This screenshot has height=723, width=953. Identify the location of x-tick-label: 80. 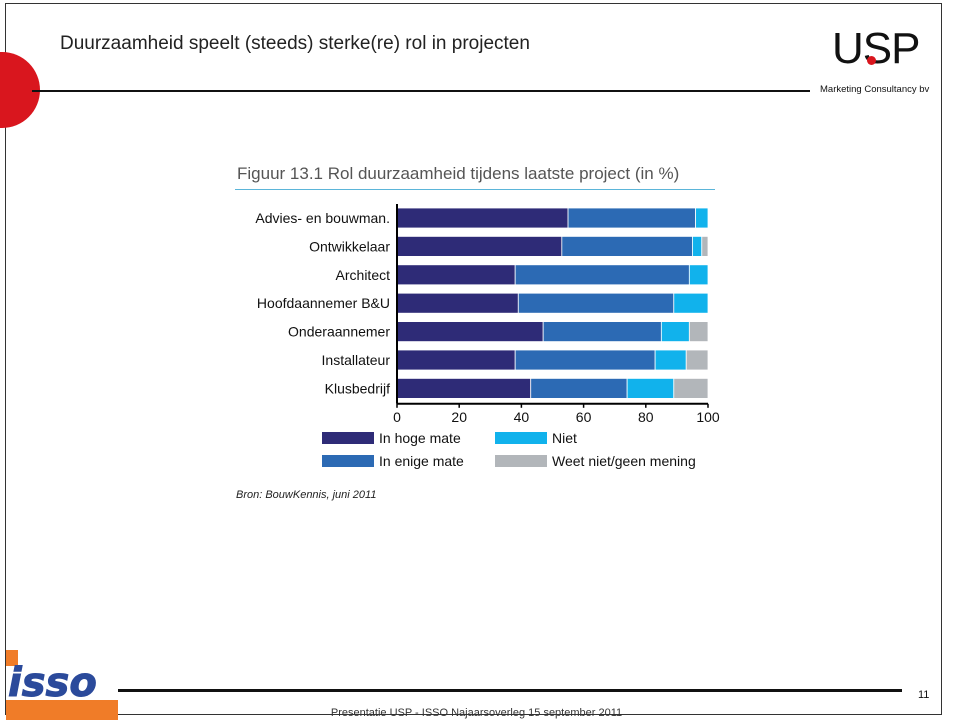
(646, 417).